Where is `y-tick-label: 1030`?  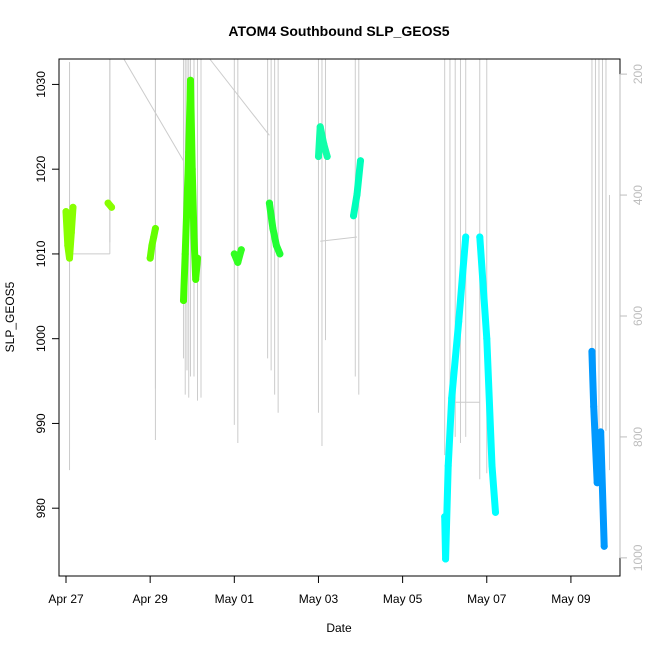
y-tick-label: 1030 is located at coordinates (41, 84).